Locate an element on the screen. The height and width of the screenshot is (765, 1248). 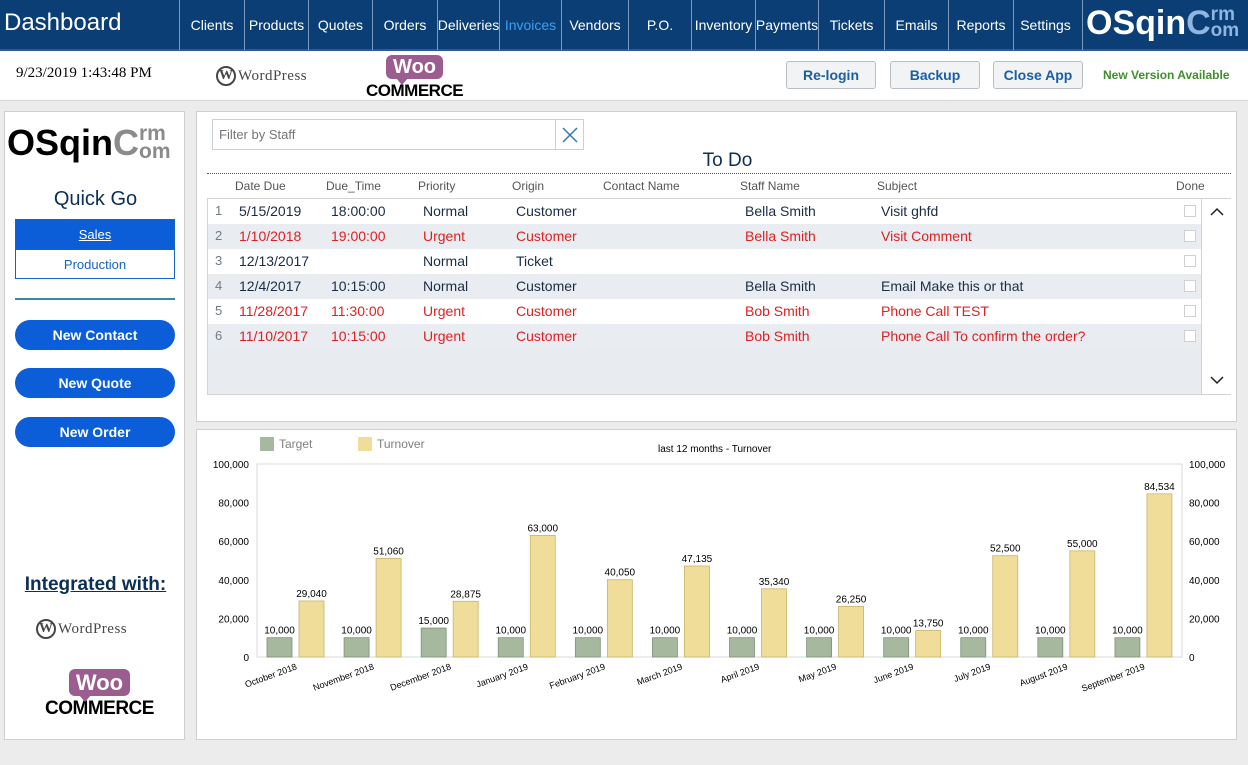
turnover-value-label: 28,875 is located at coordinates (465, 594).